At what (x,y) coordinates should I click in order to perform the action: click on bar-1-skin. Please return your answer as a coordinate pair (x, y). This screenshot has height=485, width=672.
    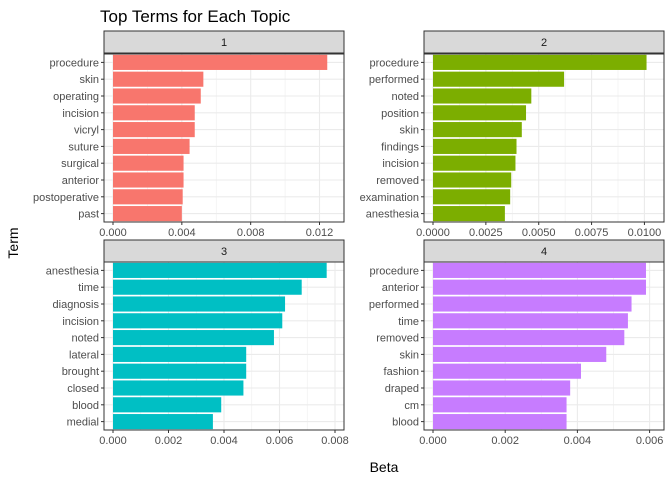
    Looking at the image, I should click on (158, 79).